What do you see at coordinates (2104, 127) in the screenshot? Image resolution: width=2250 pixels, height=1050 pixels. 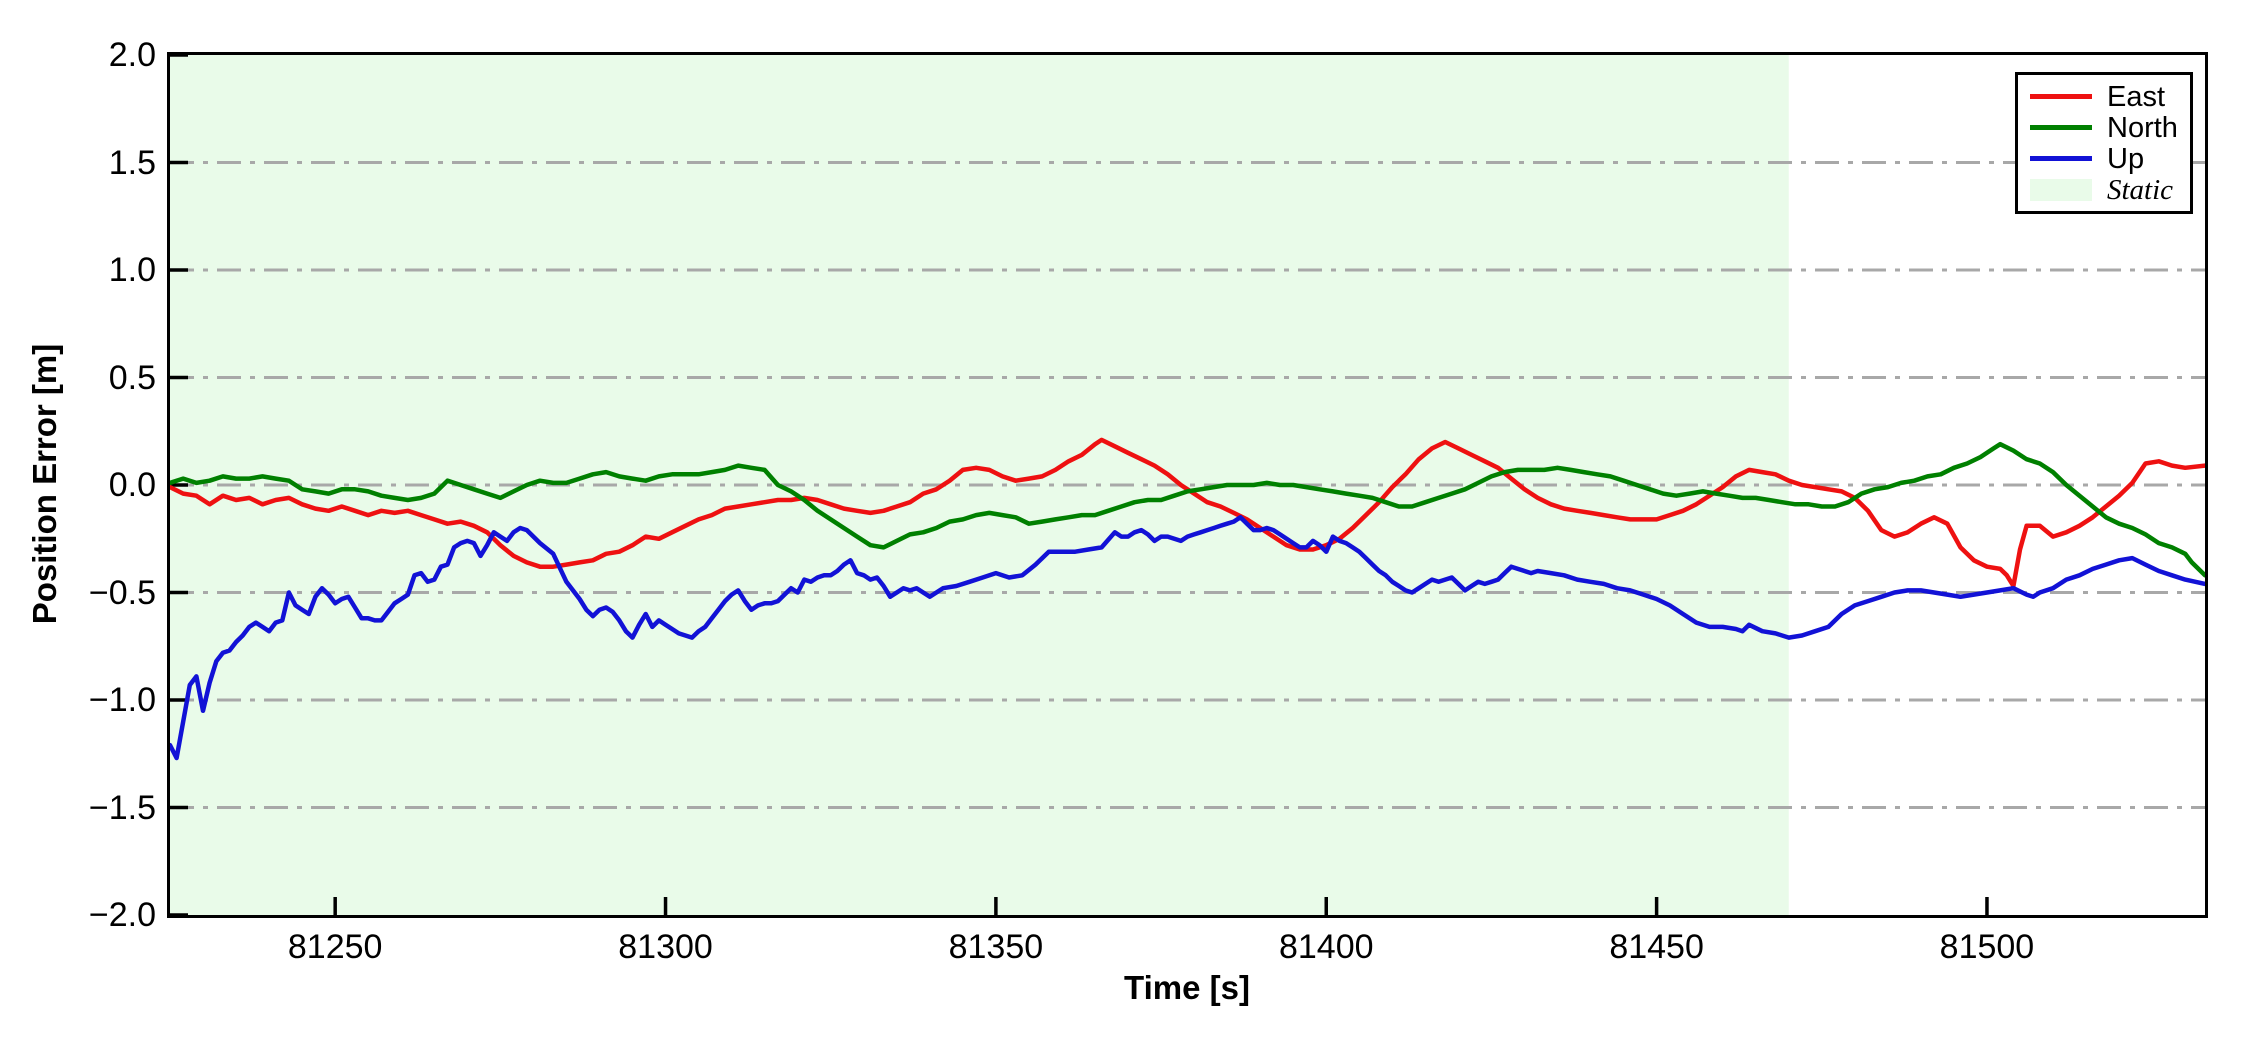 I see `legend-item-north: North` at bounding box center [2104, 127].